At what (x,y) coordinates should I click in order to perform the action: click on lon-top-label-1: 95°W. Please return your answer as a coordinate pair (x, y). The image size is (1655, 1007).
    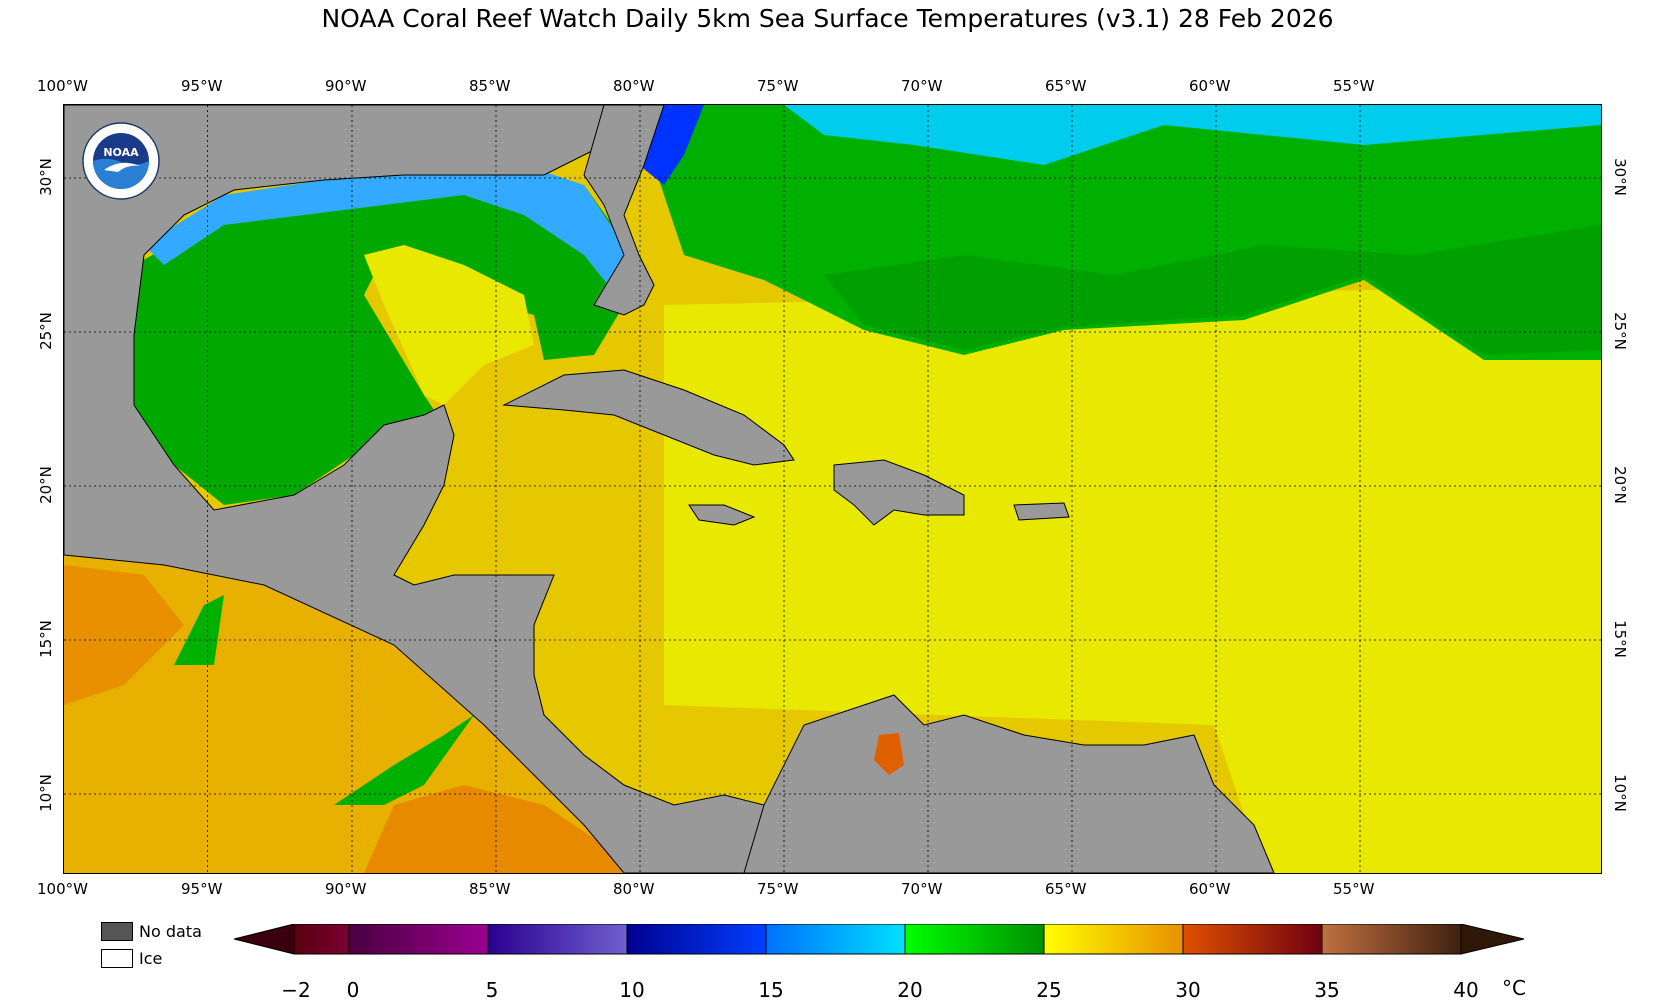
    Looking at the image, I should click on (202, 86).